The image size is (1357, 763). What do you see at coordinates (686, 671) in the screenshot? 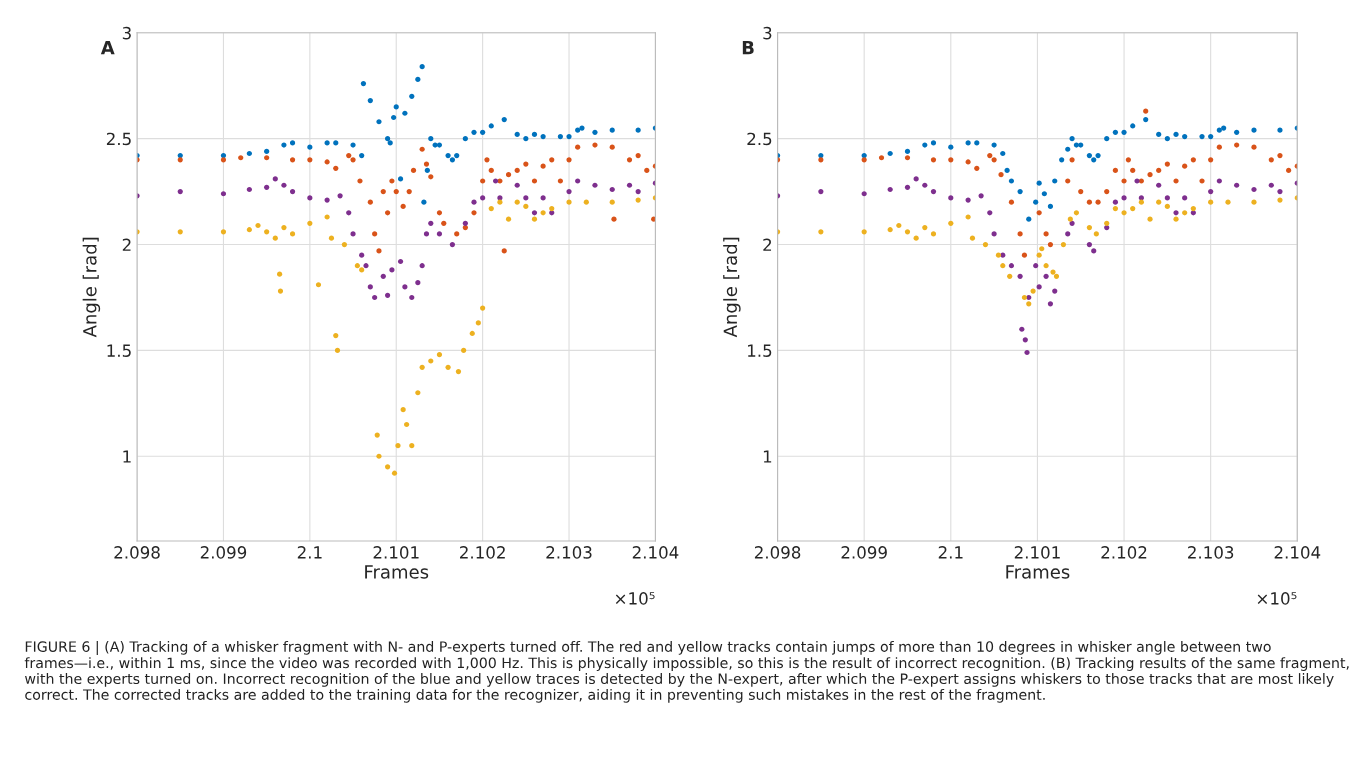
I see `caption: FIGURE 6 | (A) Tracking of a whisker fragment with N- and P-experts turned off. The red and yellow tracks contain jumps of more than 10 degrees in whisker angle between two frames—i.e., within 1 ms, since the video was recorded with 1,000 Hz. This is physically impossible, so this is the result of incorrect recognition. (B) Tracking results of the same fragment, with the experts turned on. Incorrect recognition of the blue and yellow traces is detected by the N-expert, after which the P-expert assigns whiskers to those tracks that are most likely correct. The corrected tracks are added to the training data for the recognizer, aiding it in preventing such mistakes in the rest of the fragment.` at bounding box center [686, 671].